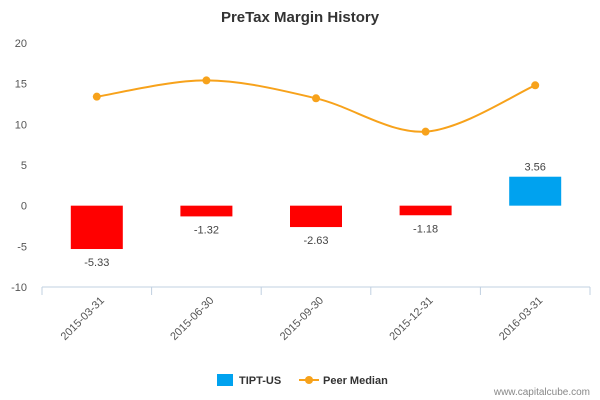 The width and height of the screenshot is (600, 400). I want to click on bar-data-label: -5.33, so click(96, 263).